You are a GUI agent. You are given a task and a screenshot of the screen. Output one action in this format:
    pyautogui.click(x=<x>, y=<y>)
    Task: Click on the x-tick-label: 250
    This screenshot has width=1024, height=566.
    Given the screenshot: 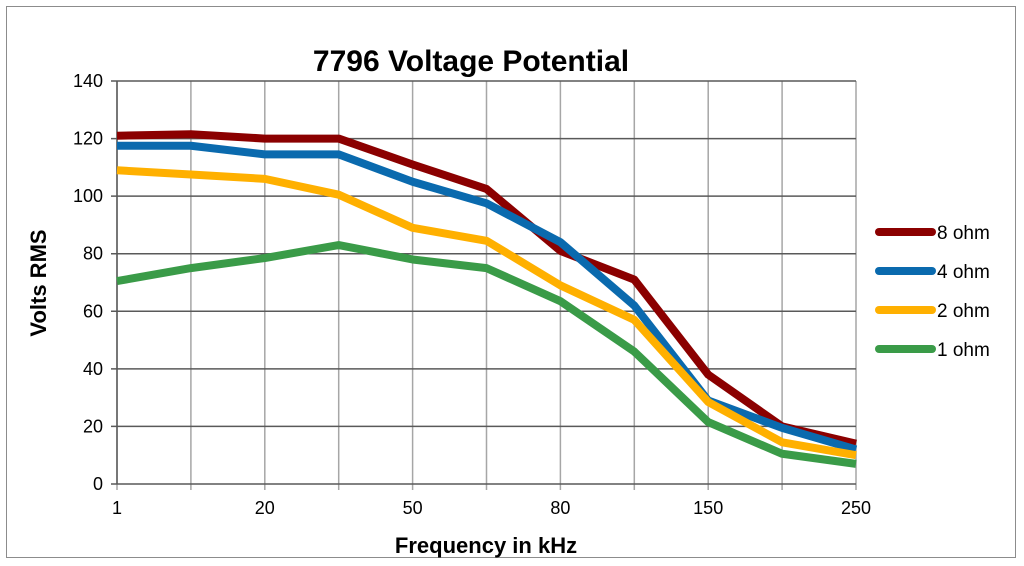 What is the action you would take?
    pyautogui.click(x=856, y=508)
    